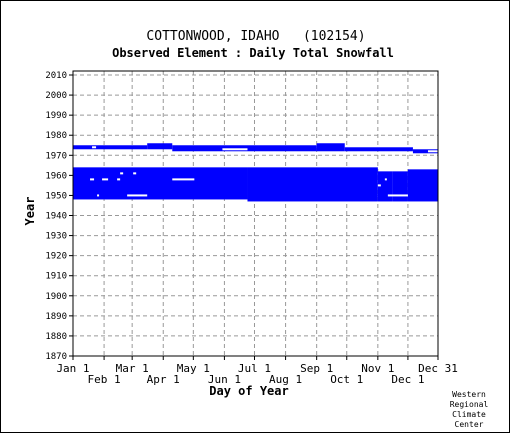  Describe the element at coordinates (253, 53) in the screenshot. I see `chart-subtitle: Observed Element : Daily Total Snowfall` at that location.